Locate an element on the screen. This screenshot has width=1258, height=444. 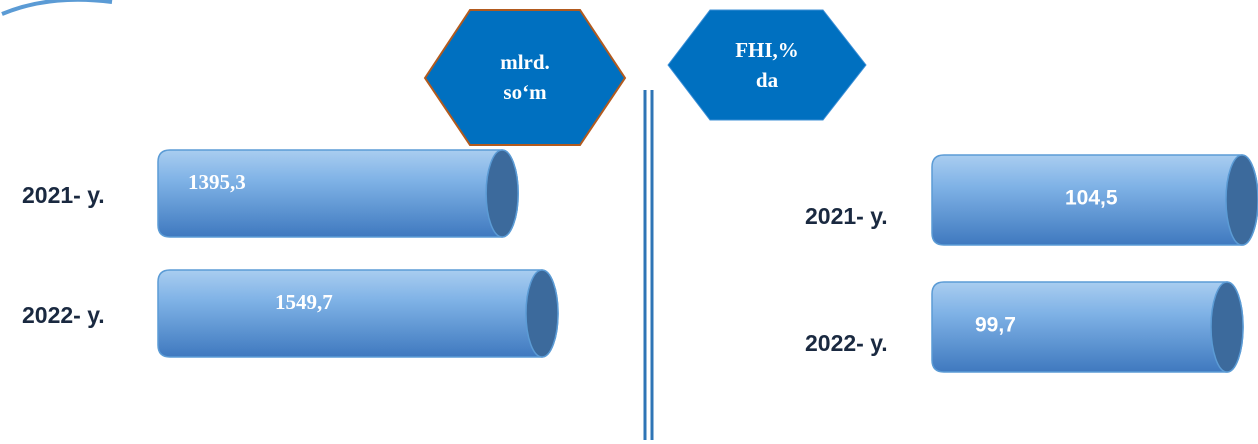
value-label: 1395,3 is located at coordinates (217, 182).